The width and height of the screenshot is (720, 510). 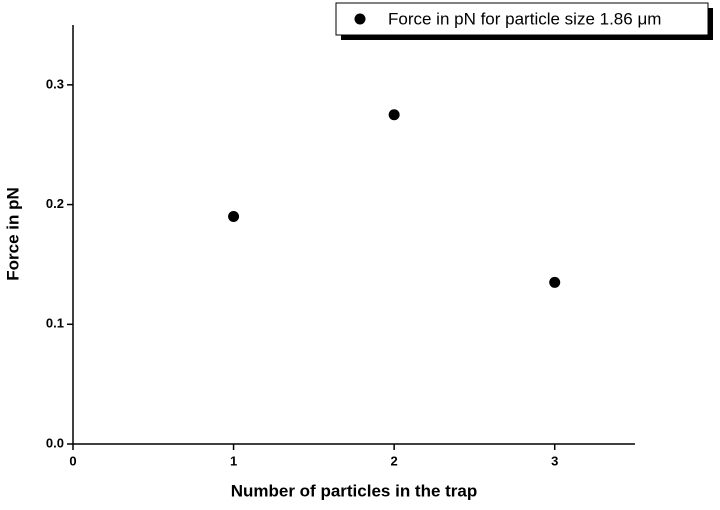 What do you see at coordinates (354, 490) in the screenshot?
I see `x-axis-title: Number of particles in the trap` at bounding box center [354, 490].